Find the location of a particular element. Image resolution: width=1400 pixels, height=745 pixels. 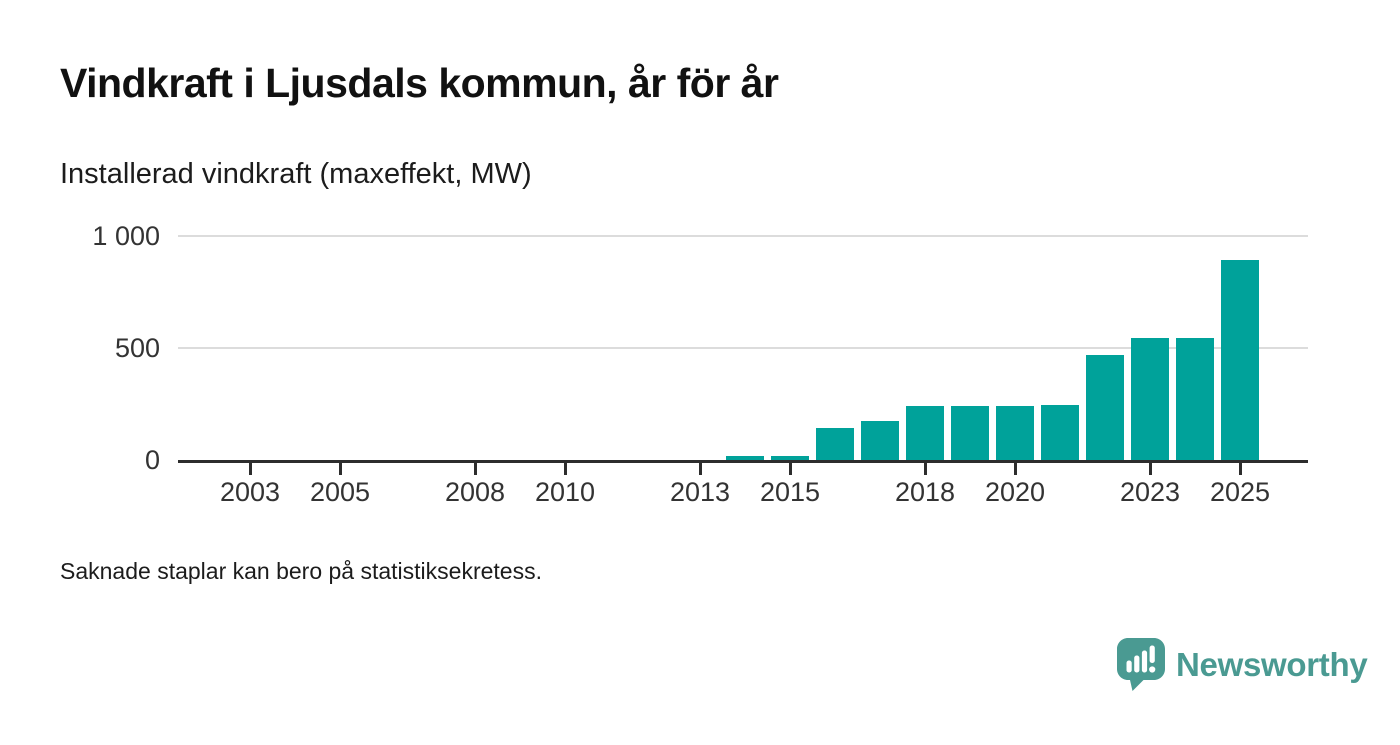

chart-subtitle: Installerad vindkraft (maxeffekt, MW) is located at coordinates (296, 174).